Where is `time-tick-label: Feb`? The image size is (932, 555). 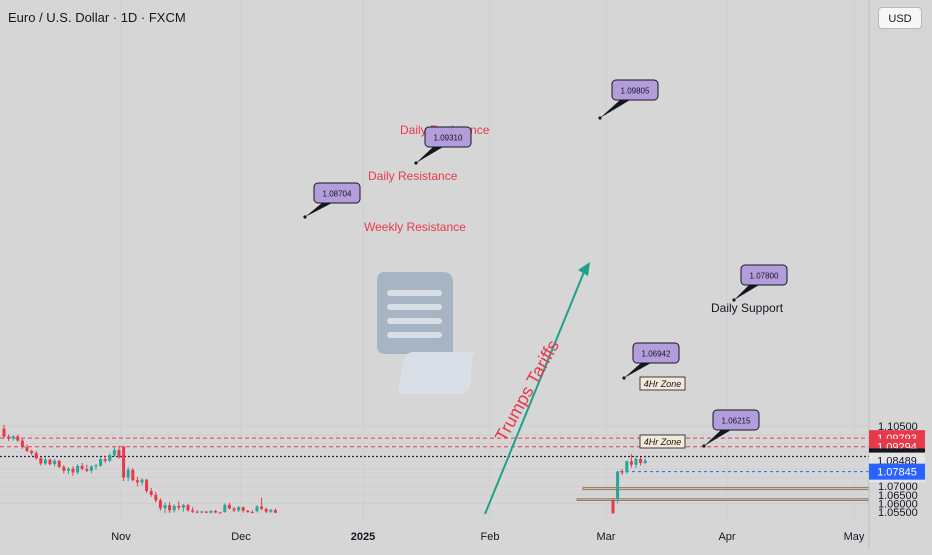
time-tick-label: Feb is located at coordinates (490, 537).